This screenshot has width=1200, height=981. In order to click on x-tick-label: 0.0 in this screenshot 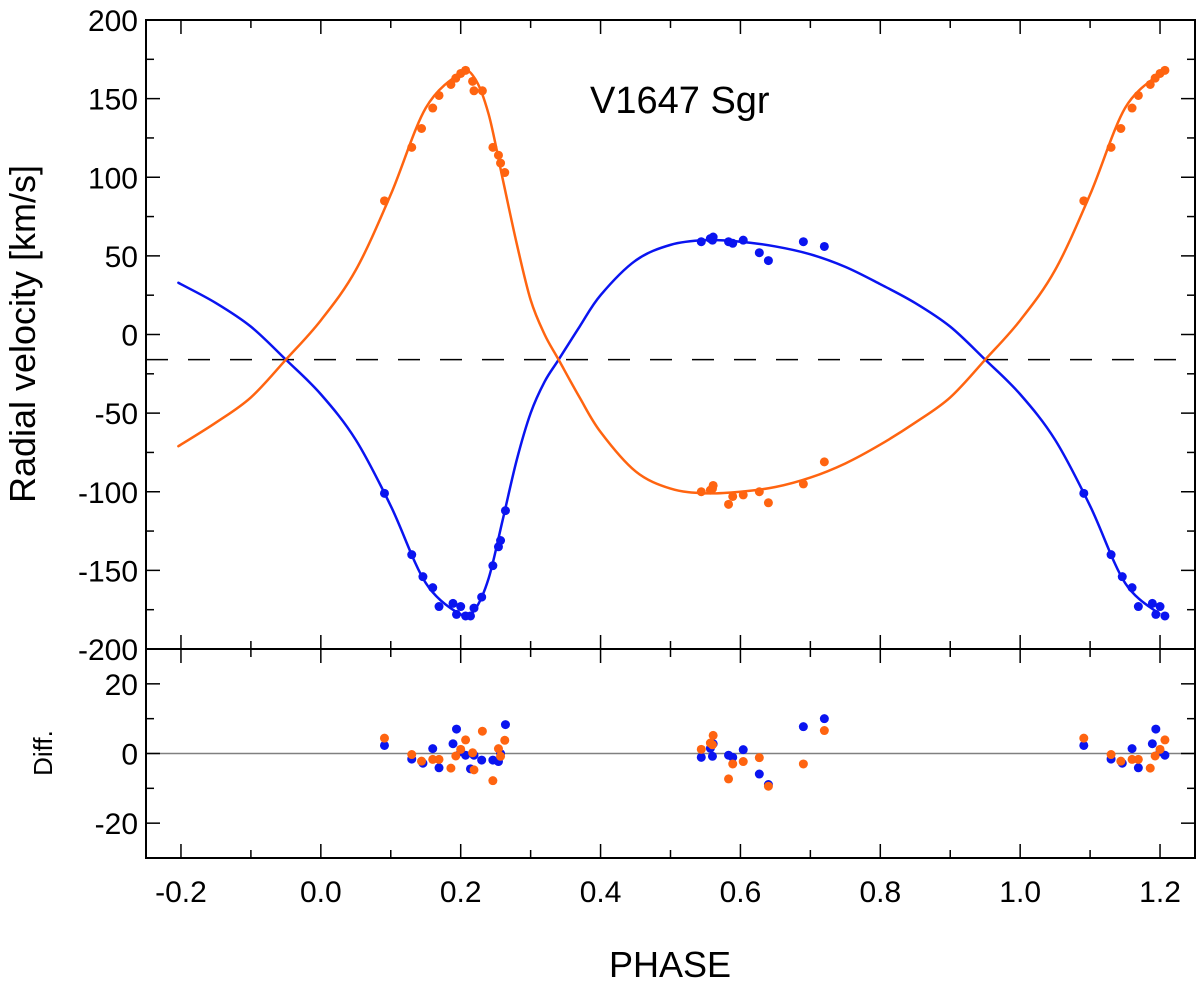, I will do `click(321, 892)`.